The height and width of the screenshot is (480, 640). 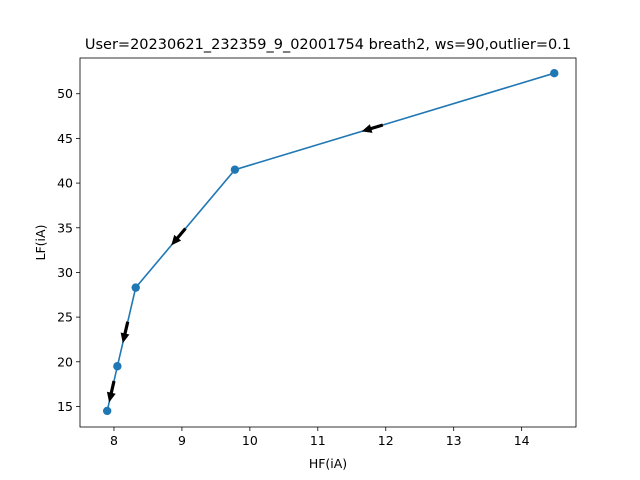 What do you see at coordinates (65, 361) in the screenshot?
I see `y-tick-label: 20` at bounding box center [65, 361].